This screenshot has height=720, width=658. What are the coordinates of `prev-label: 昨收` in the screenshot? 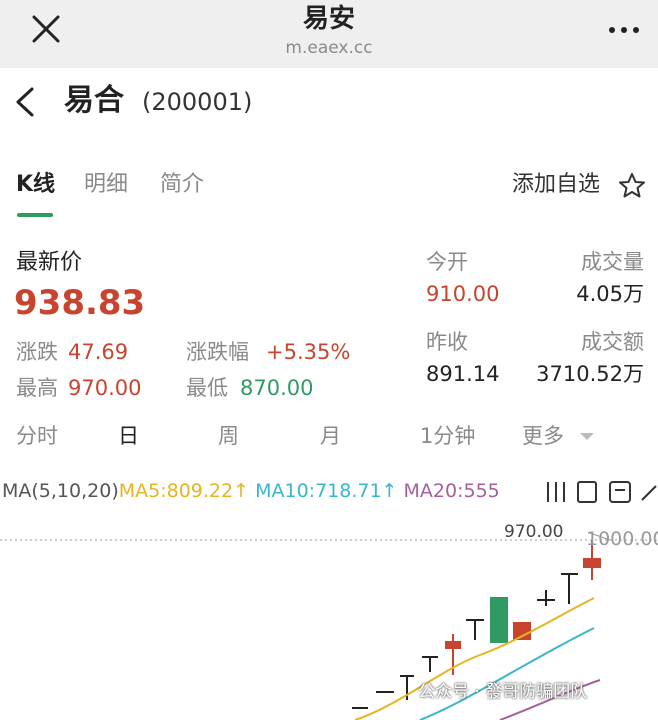 It's located at (447, 342).